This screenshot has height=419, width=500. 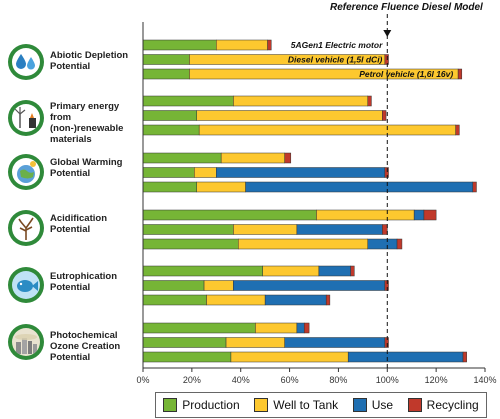 I want to click on smog-city-icon, so click(x=26, y=342).